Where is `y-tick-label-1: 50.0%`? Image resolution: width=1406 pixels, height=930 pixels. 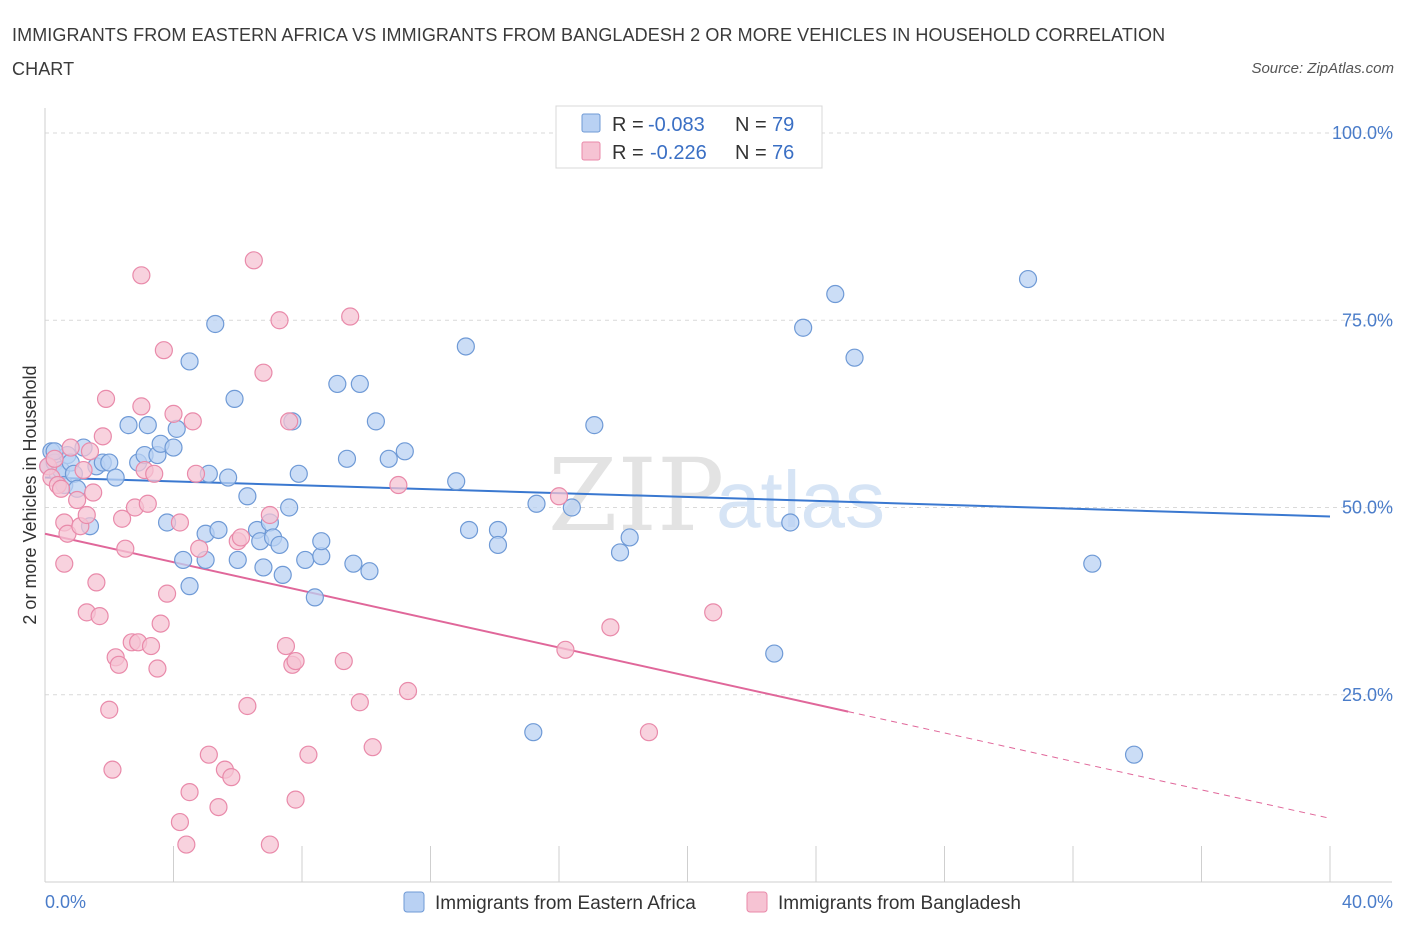 y-tick-label-1: 50.0% is located at coordinates (1367, 508).